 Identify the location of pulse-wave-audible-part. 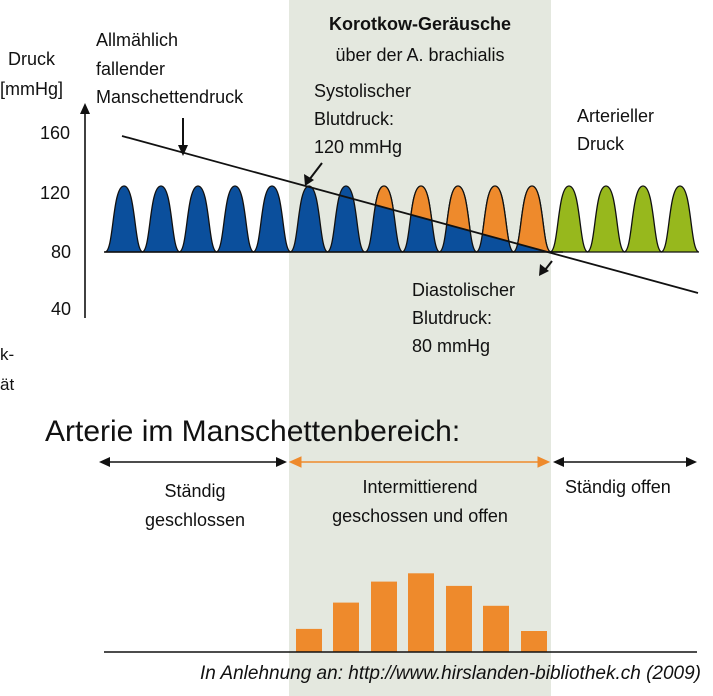
(532, 219).